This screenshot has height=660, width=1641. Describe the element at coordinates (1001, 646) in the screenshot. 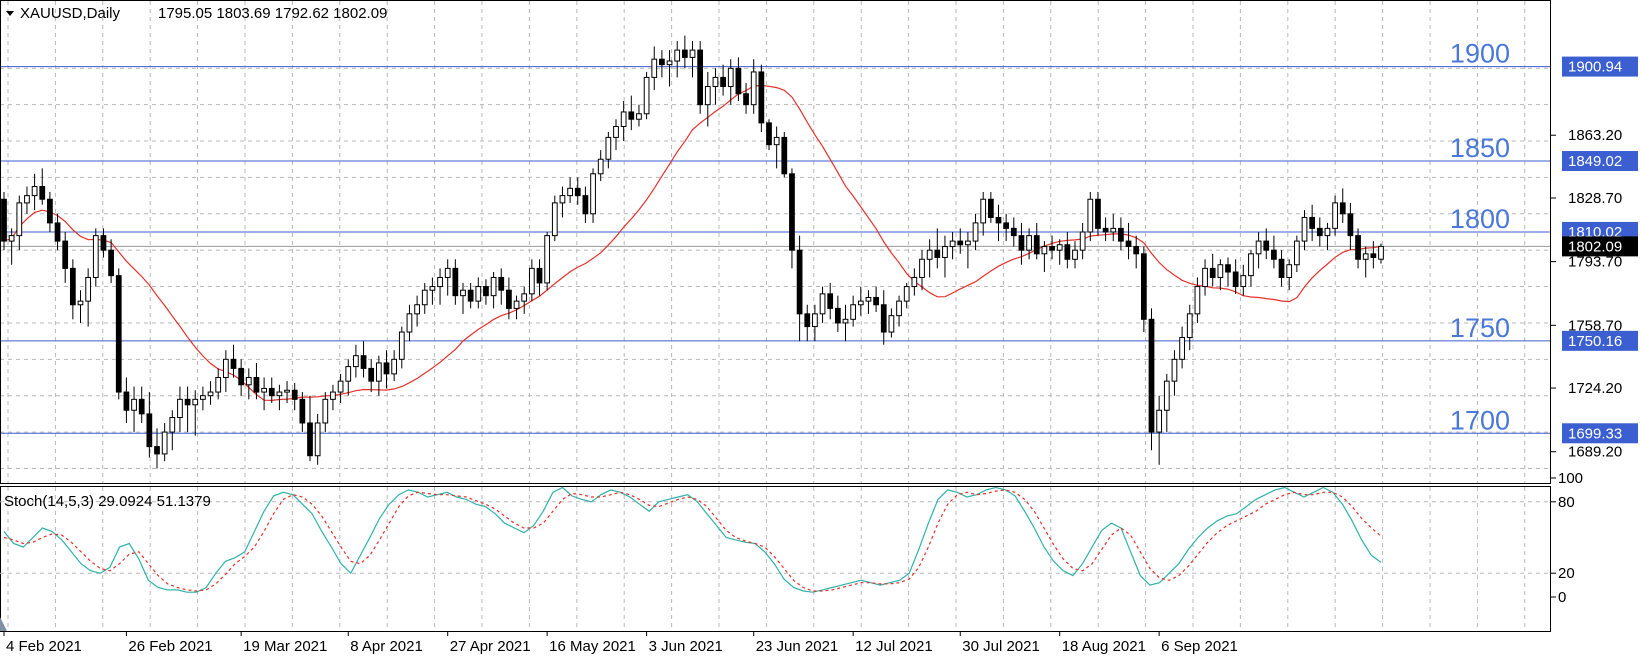

I see `time-tick-label: 30 Jul 2021` at that location.